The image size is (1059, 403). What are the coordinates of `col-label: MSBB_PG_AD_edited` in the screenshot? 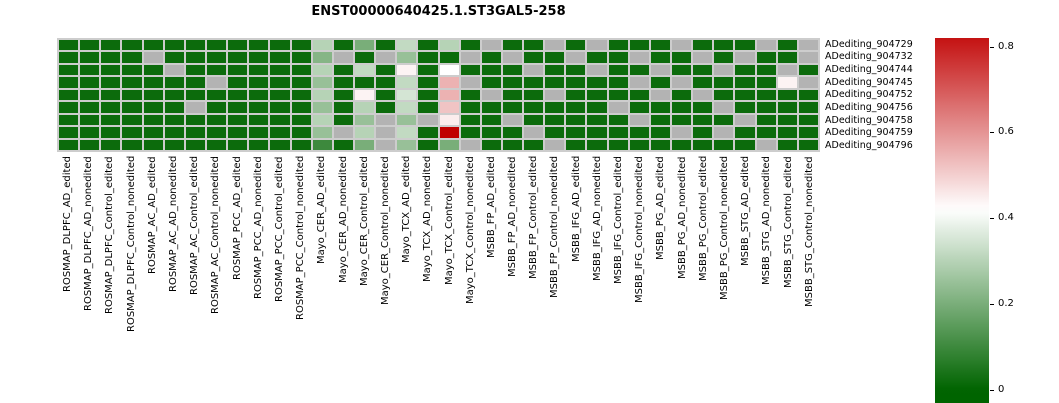 It's located at (661, 208).